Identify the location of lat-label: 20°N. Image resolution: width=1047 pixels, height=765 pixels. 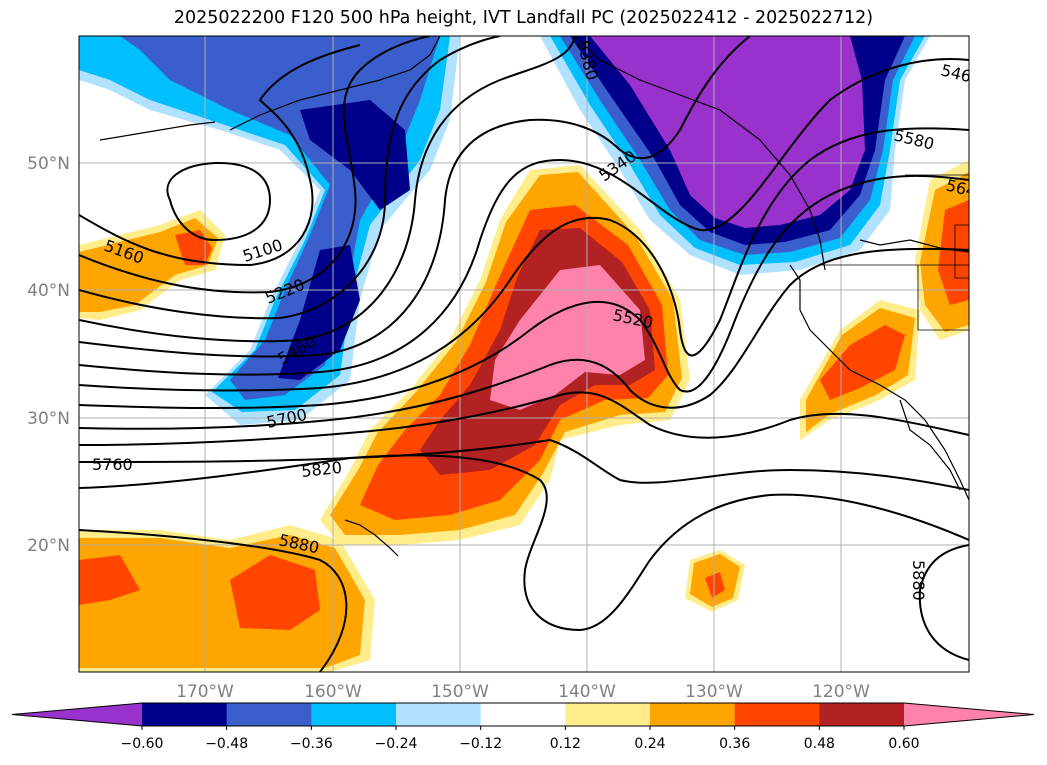
(48, 546).